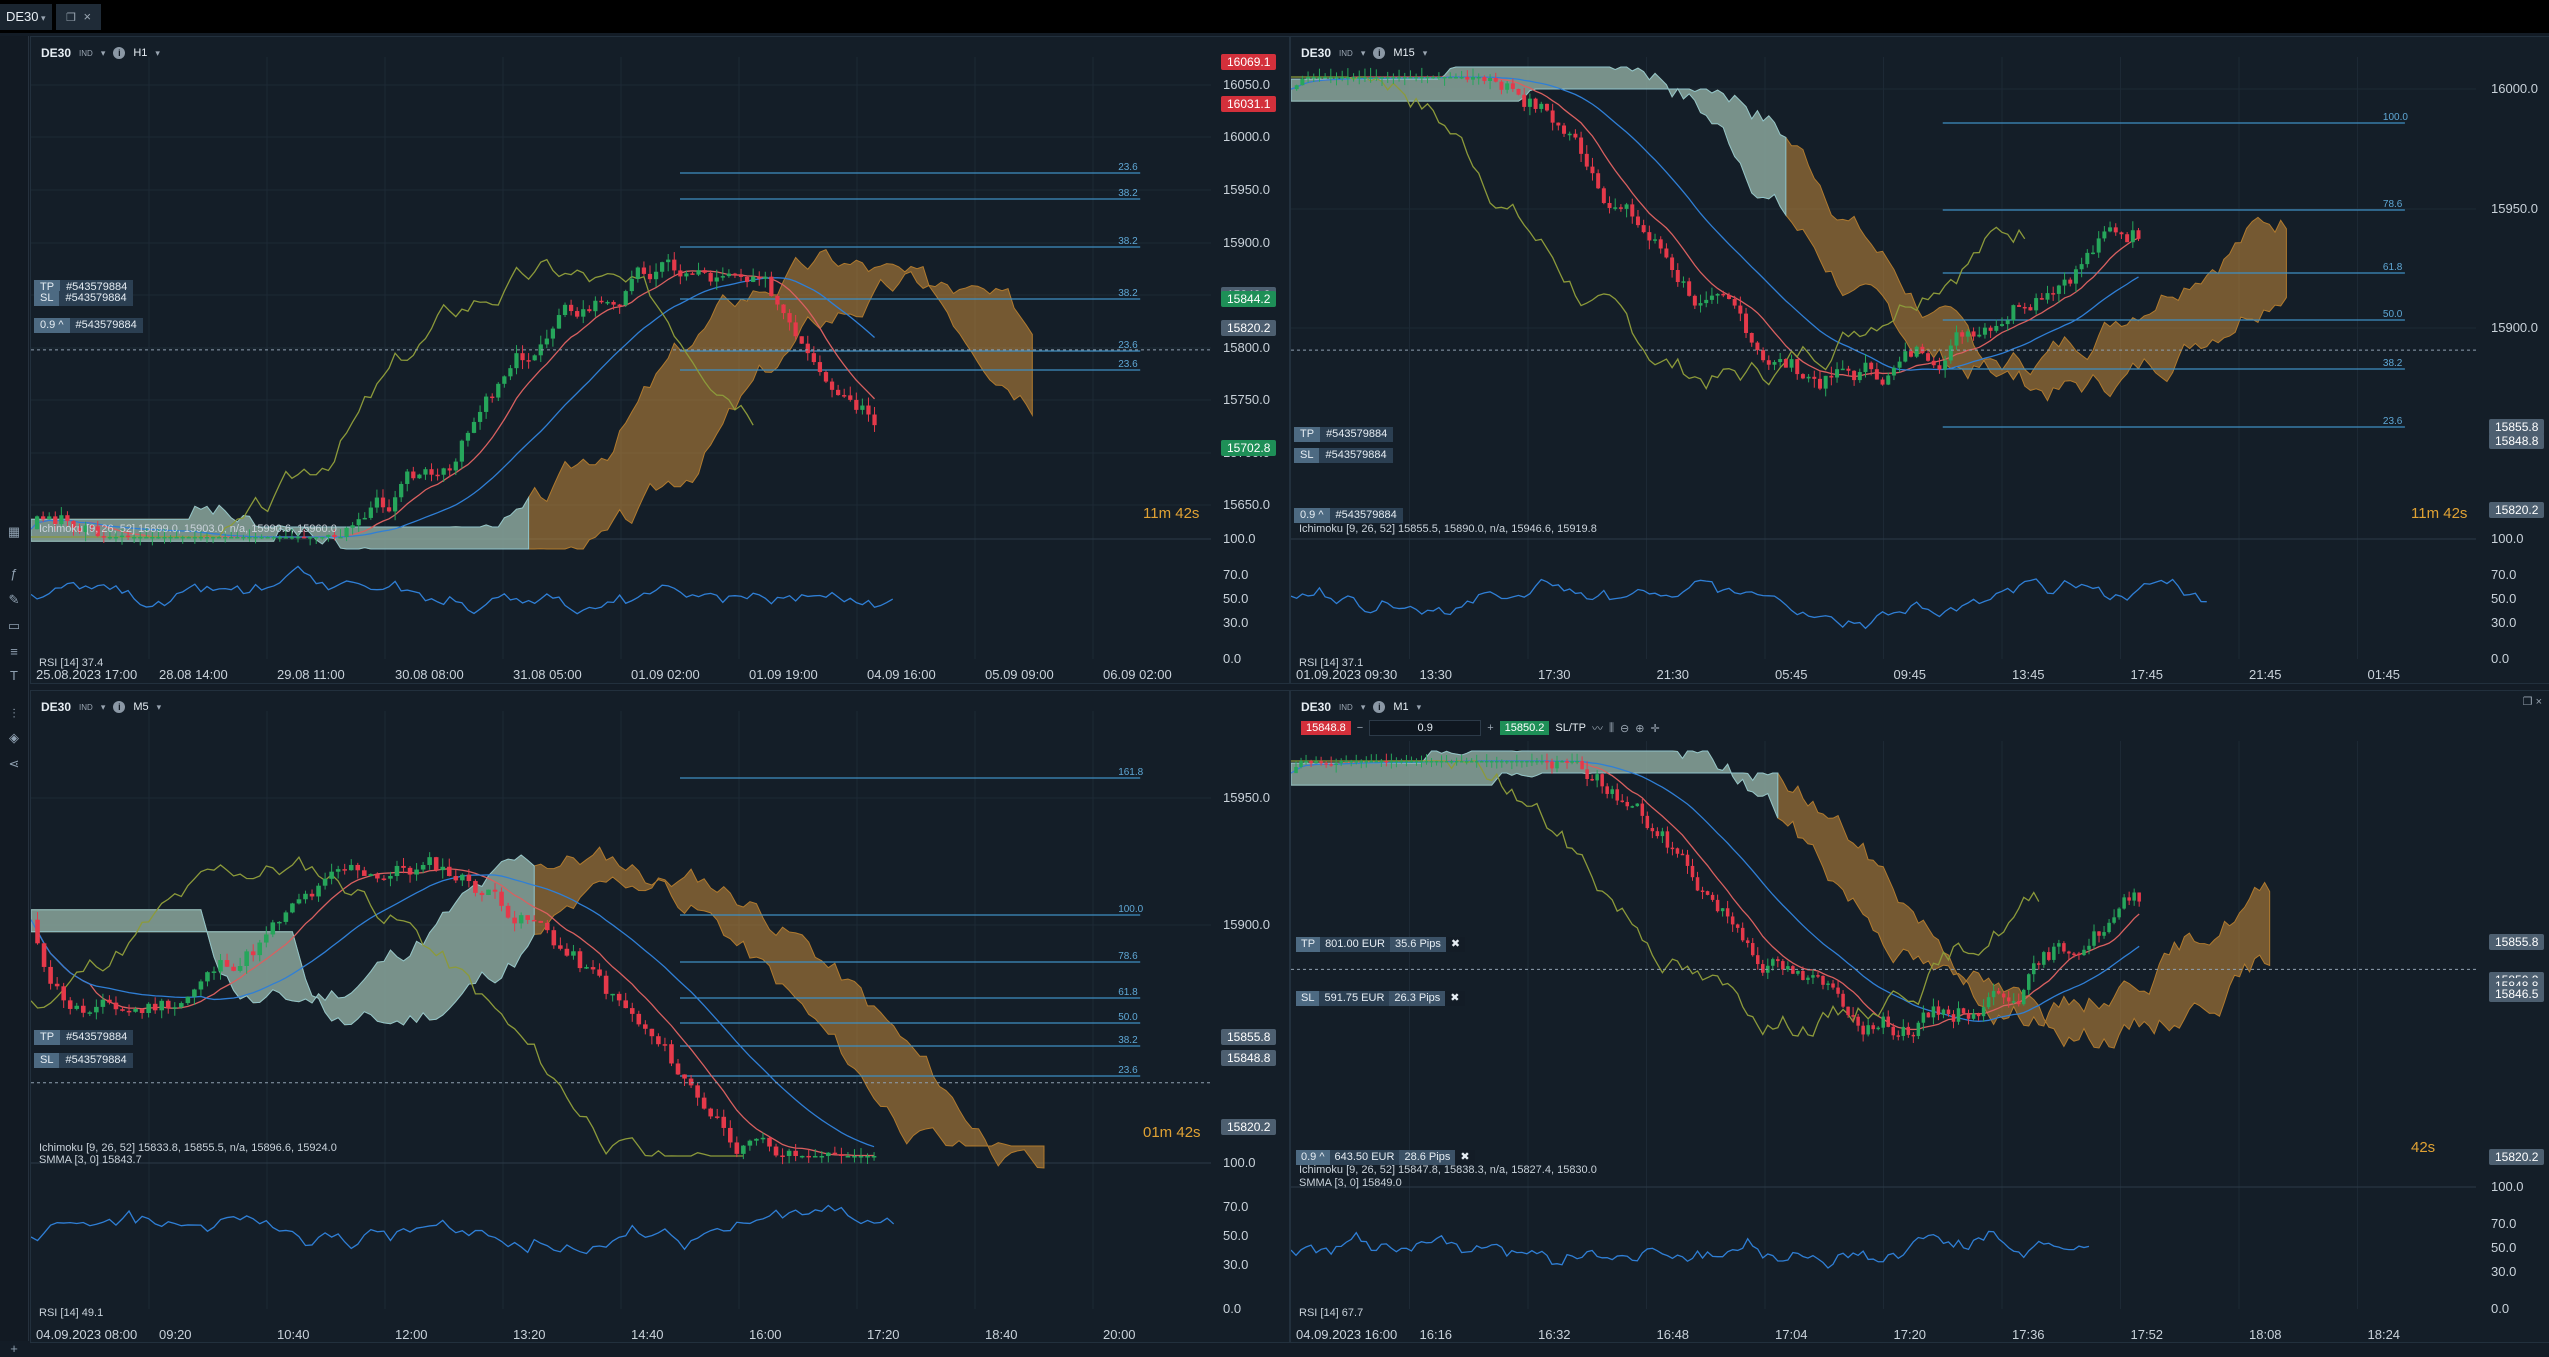 The image size is (2549, 1357). I want to click on stop-loss-row: SL 591.75 EUR 26.3 Pips ✖, so click(1380, 998).